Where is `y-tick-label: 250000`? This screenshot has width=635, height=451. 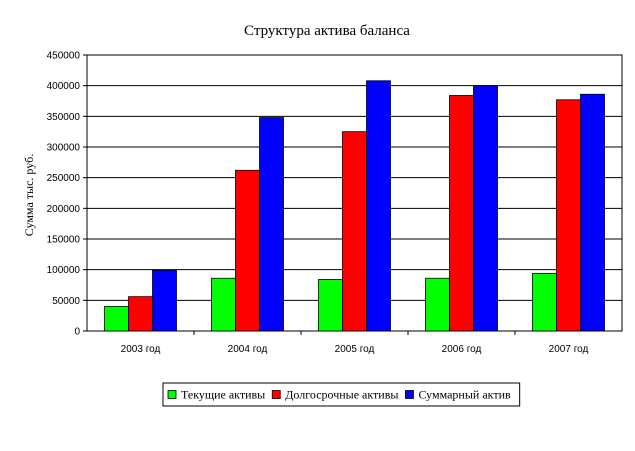
y-tick-label: 250000 is located at coordinates (64, 178).